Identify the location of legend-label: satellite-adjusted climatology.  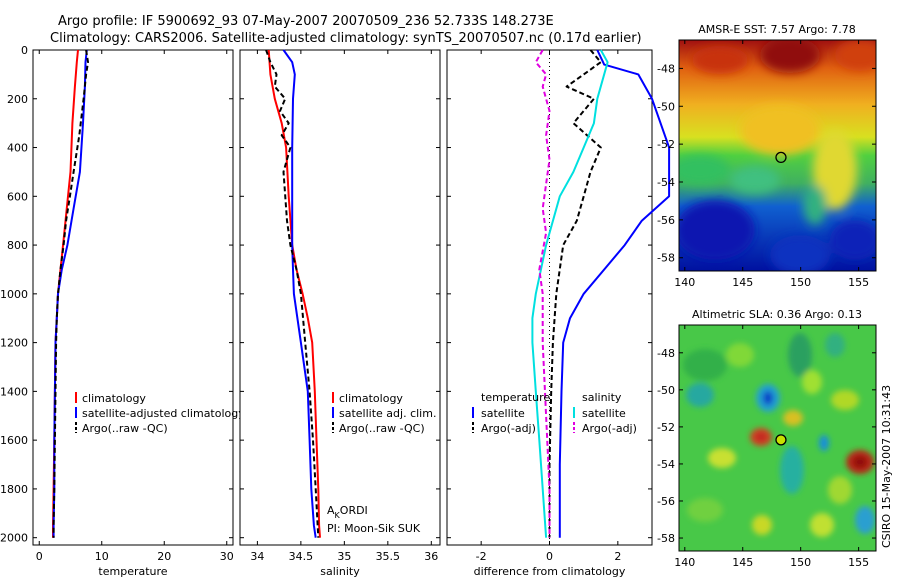
(163, 413).